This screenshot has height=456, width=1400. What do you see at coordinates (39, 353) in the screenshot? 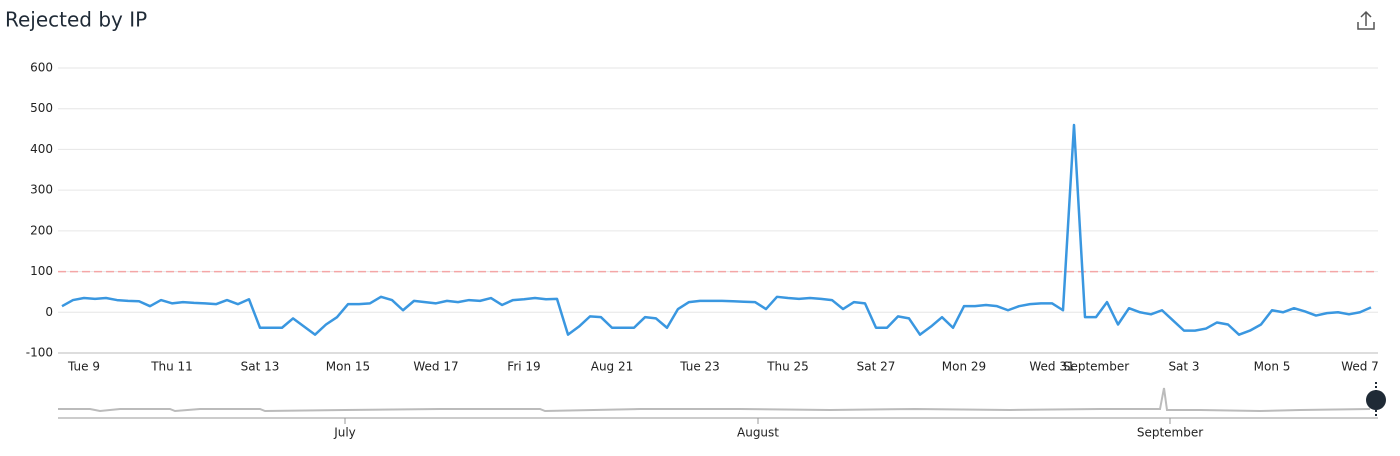
I see `y-tick-label: -100` at bounding box center [39, 353].